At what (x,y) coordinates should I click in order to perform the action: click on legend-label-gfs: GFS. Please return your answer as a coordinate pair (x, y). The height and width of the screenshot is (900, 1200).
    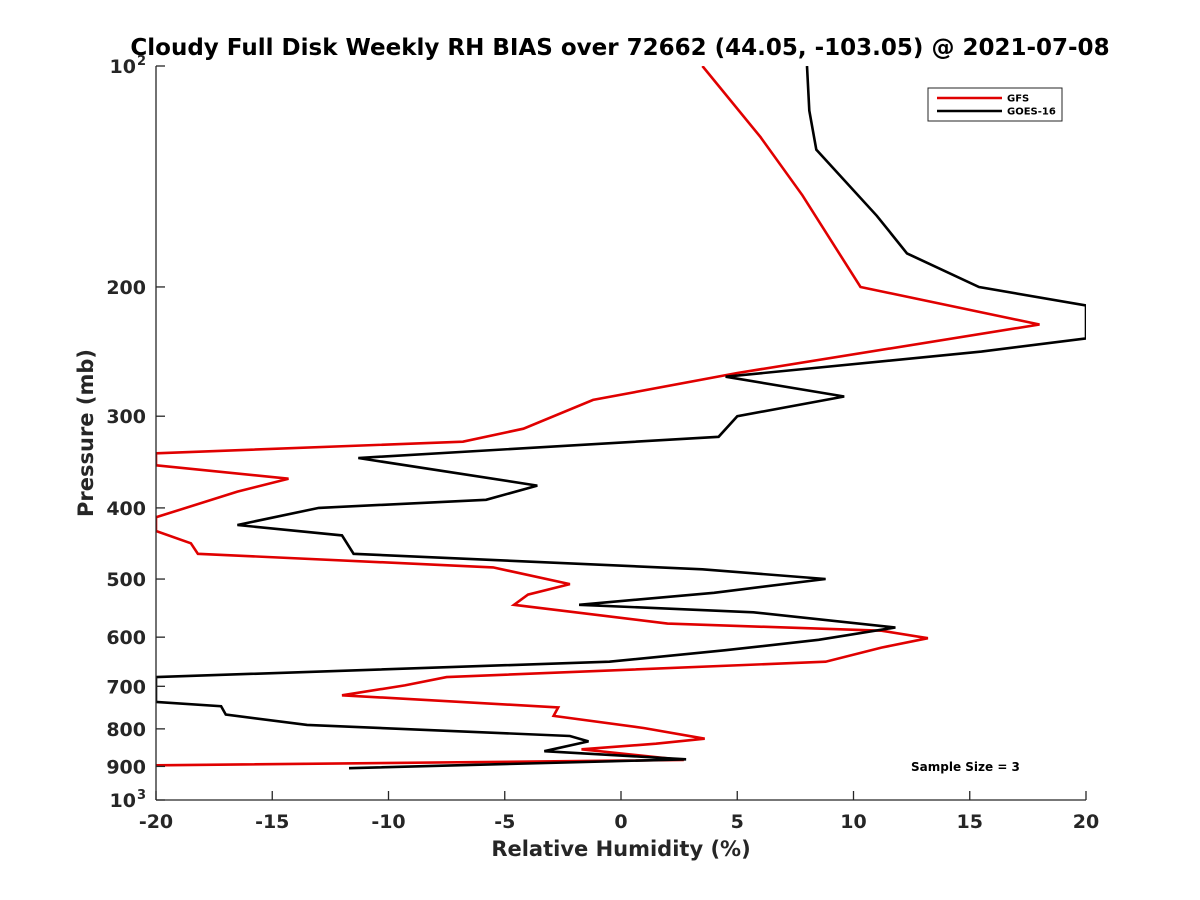
    Looking at the image, I should click on (1018, 99).